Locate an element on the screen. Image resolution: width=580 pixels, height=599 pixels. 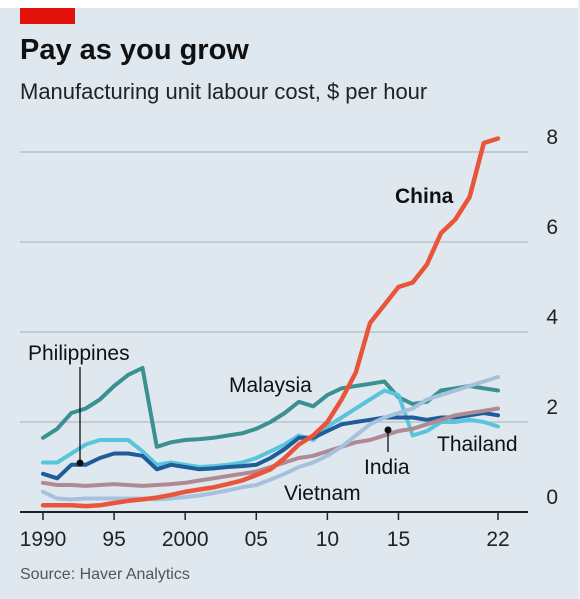
y-tick-label-2: 2 is located at coordinates (552, 407).